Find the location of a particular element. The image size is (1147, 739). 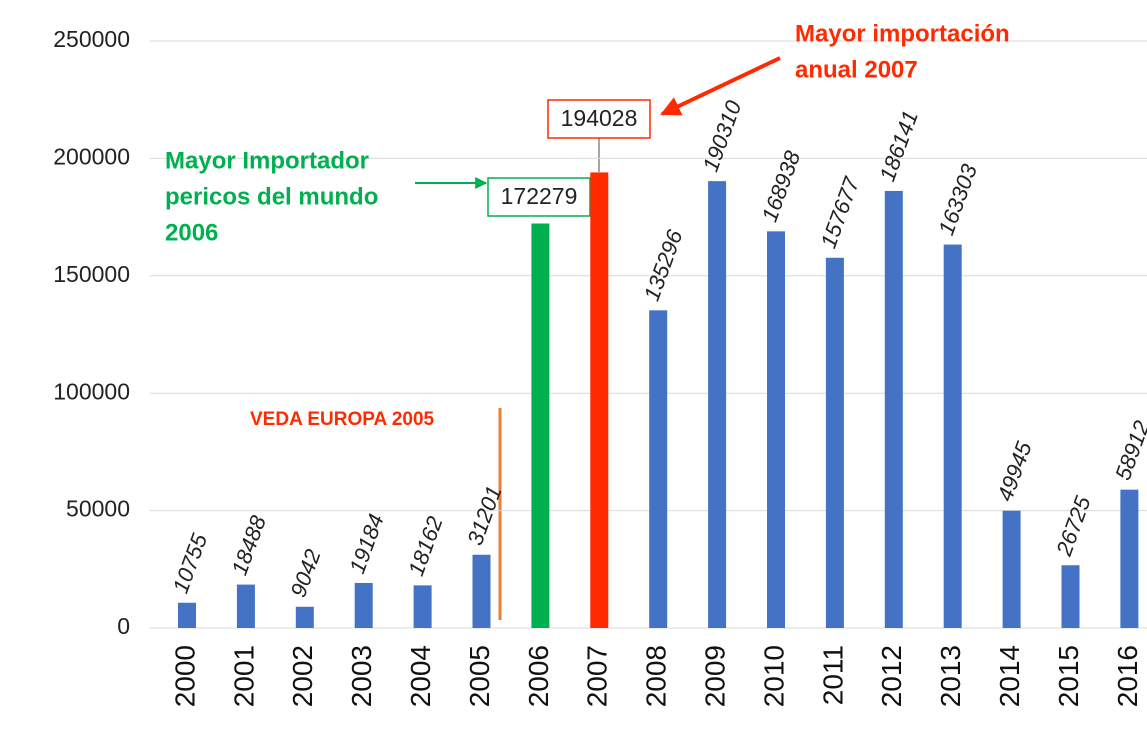

data-label: 163303 is located at coordinates (957, 199).